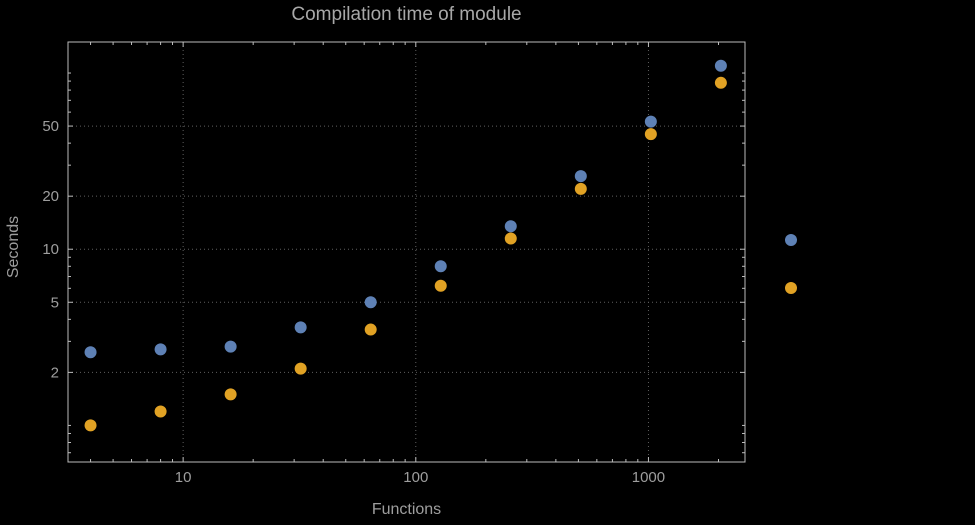 The image size is (975, 525). What do you see at coordinates (50, 126) in the screenshot?
I see `y-tick-label: 50` at bounding box center [50, 126].